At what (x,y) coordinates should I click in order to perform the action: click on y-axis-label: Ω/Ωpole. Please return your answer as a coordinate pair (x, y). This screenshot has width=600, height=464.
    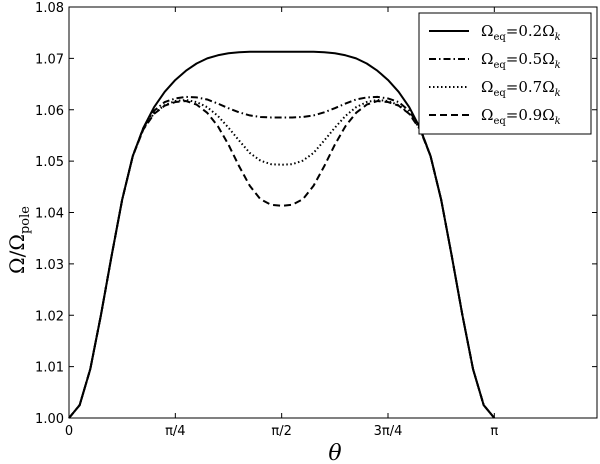
    Looking at the image, I should click on (19, 240).